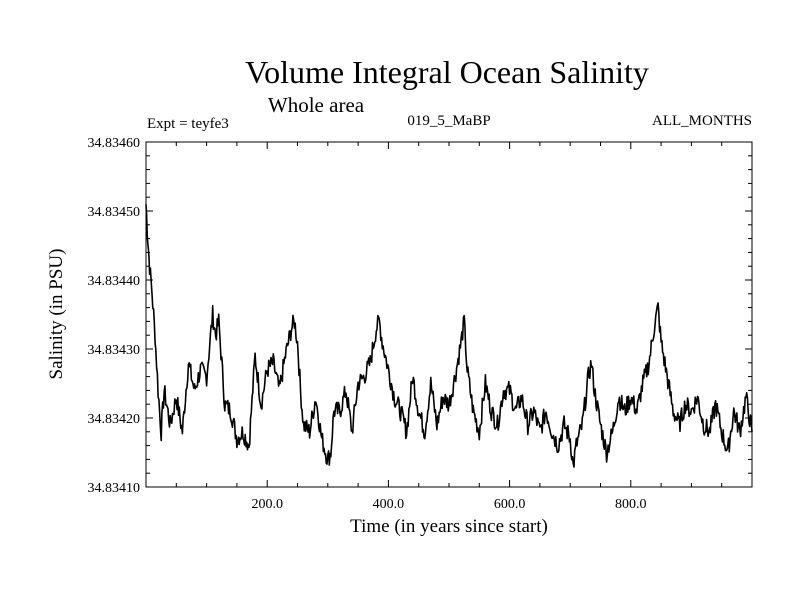 This screenshot has height=600, width=800. I want to click on y-tick-label: 34.83420, so click(114, 419).